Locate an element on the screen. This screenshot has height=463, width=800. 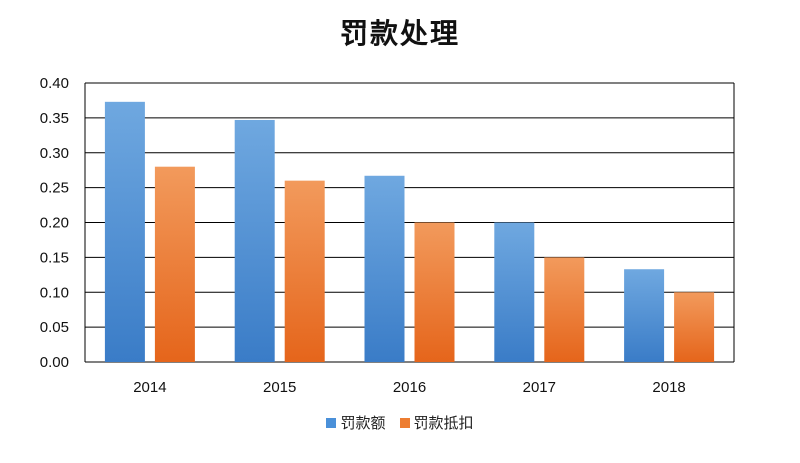
y-tick-label: 0.30 is located at coordinates (54, 153).